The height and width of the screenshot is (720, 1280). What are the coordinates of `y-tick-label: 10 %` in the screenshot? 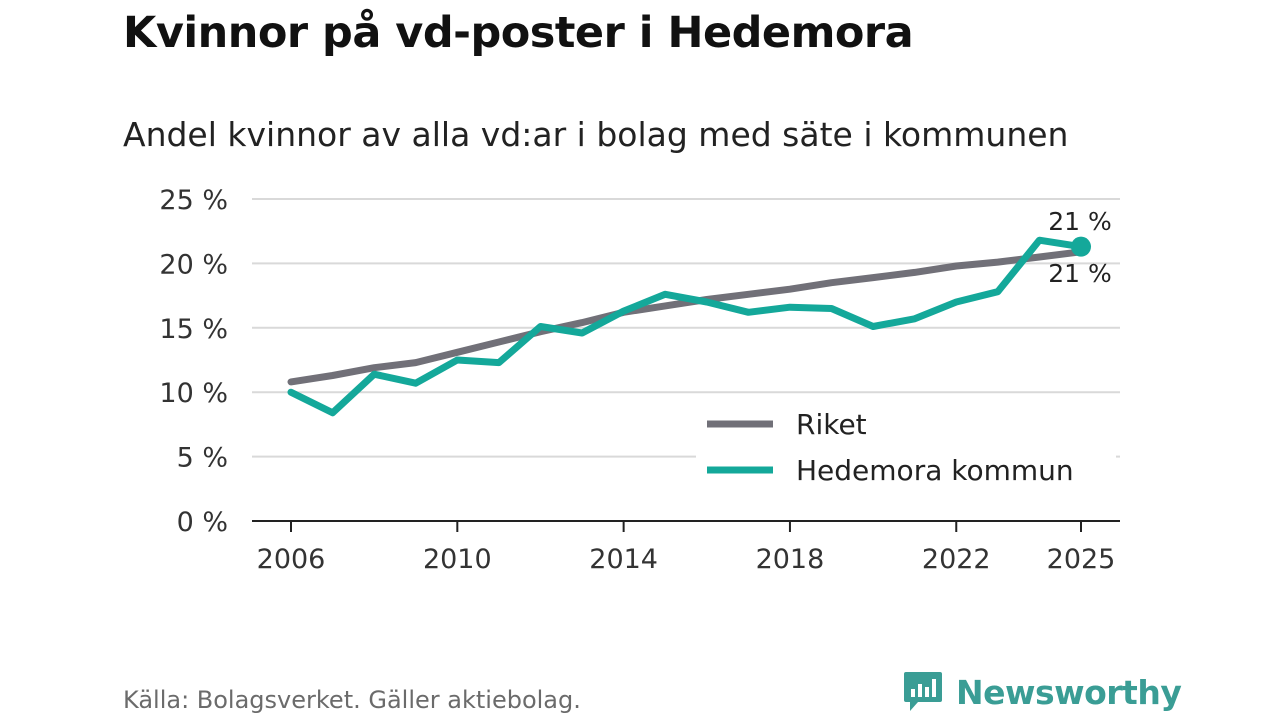 It's located at (193, 393).